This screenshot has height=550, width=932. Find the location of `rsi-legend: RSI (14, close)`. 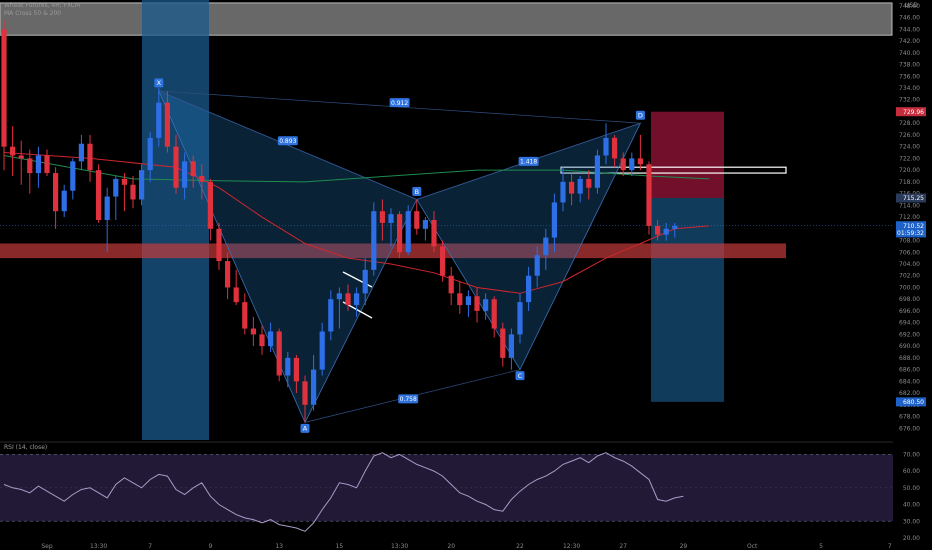

rsi-legend: RSI (14, close) is located at coordinates (26, 447).